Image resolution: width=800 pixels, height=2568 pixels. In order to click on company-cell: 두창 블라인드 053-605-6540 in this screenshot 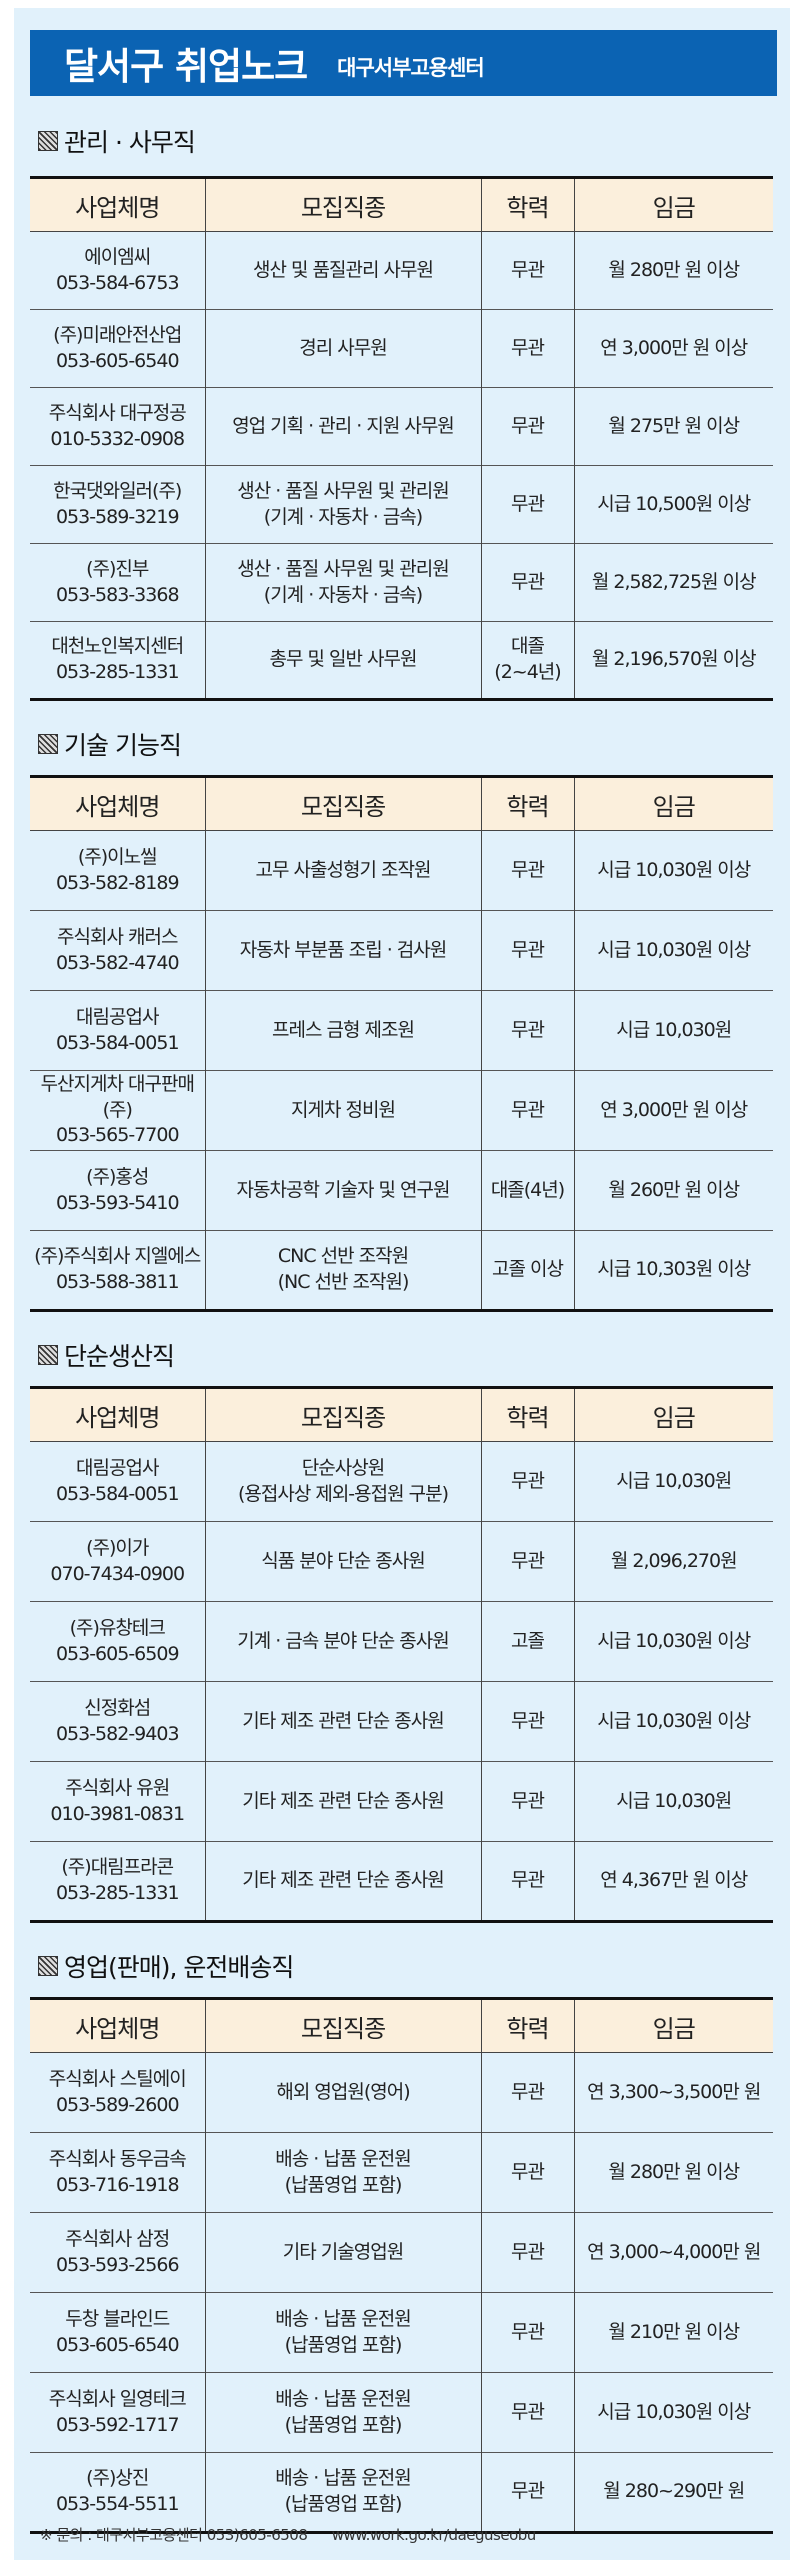, I will do `click(117, 2332)`.